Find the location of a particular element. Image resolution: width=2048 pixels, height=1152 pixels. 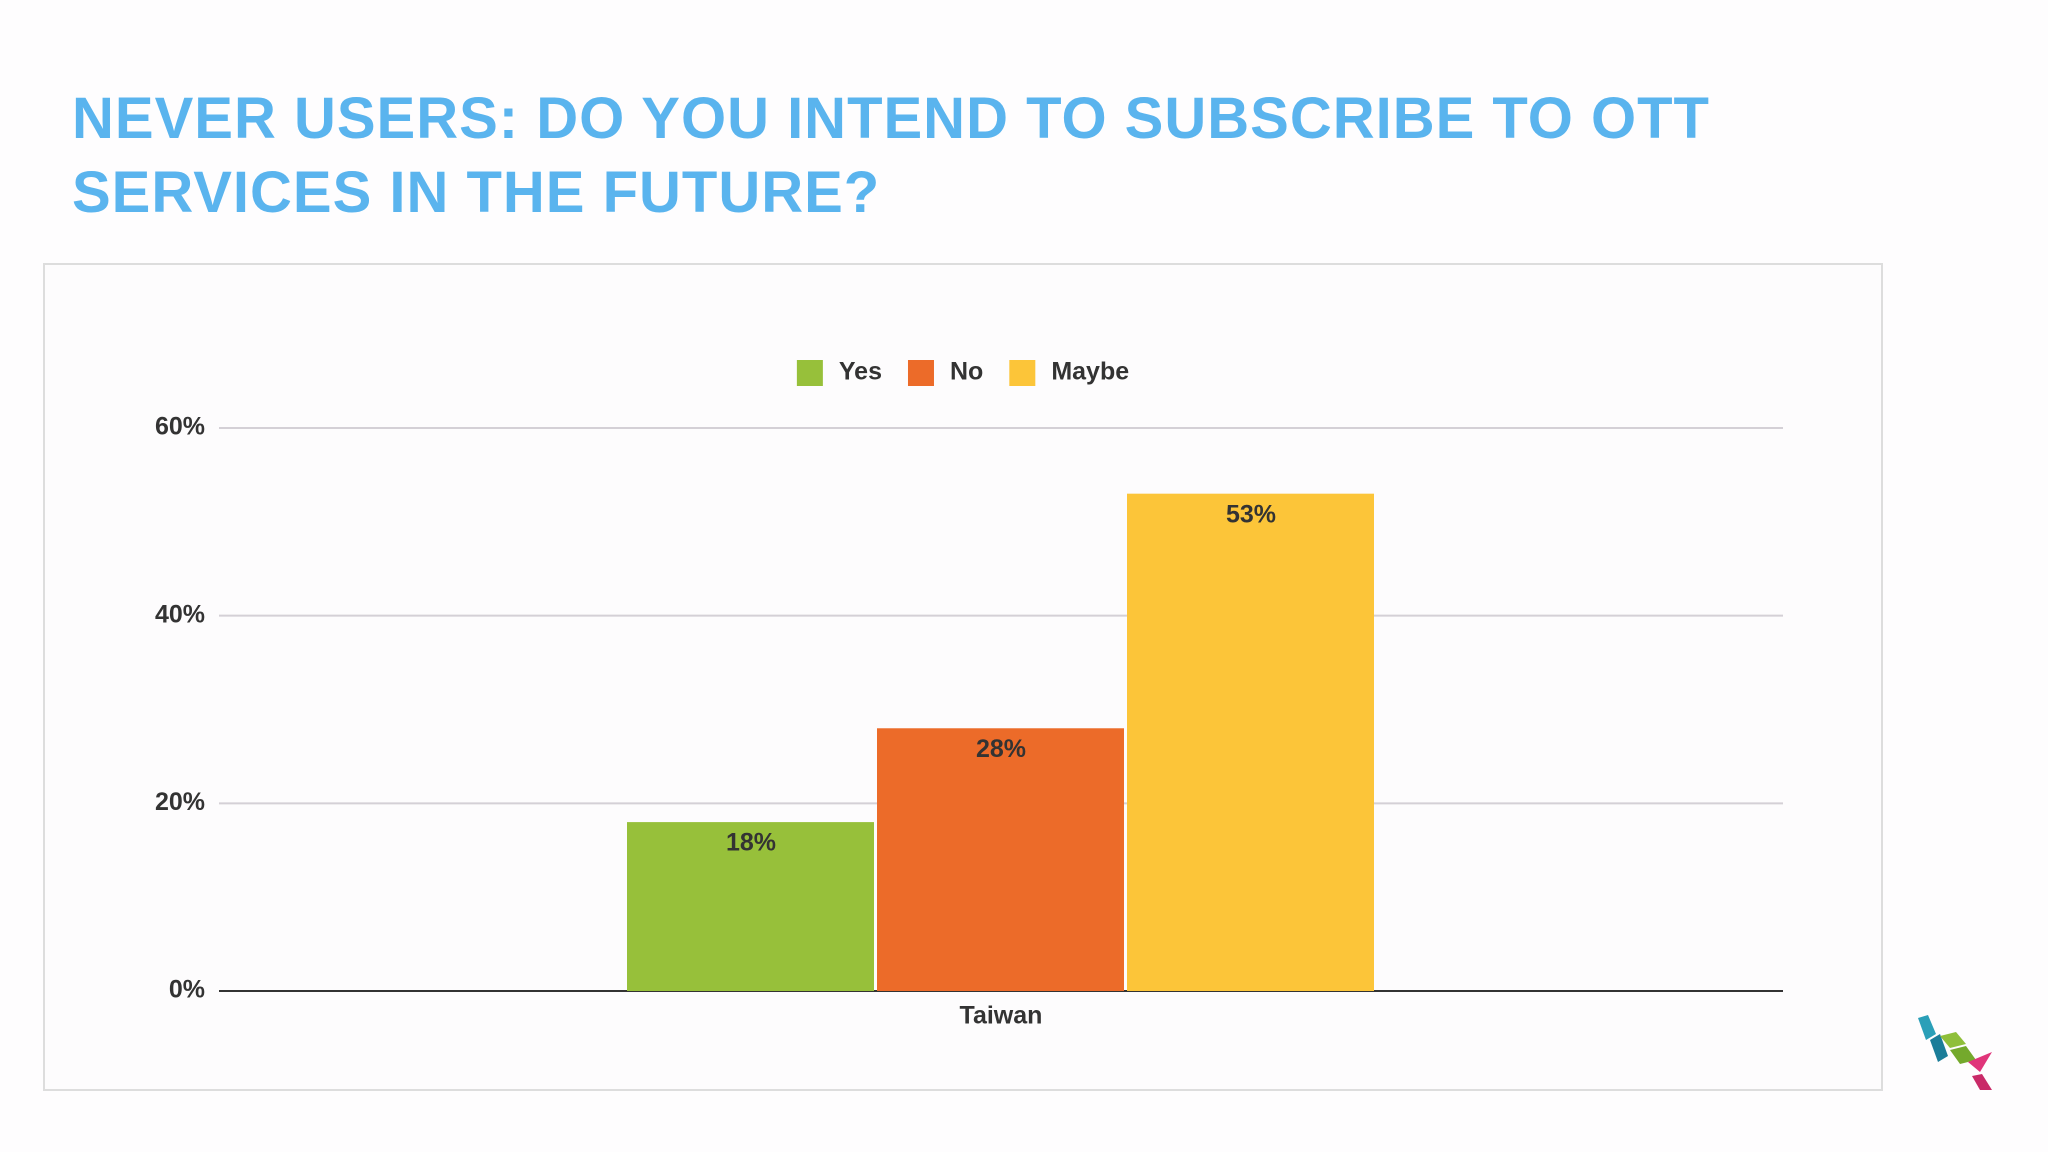

data-label: 53% is located at coordinates (1251, 514).